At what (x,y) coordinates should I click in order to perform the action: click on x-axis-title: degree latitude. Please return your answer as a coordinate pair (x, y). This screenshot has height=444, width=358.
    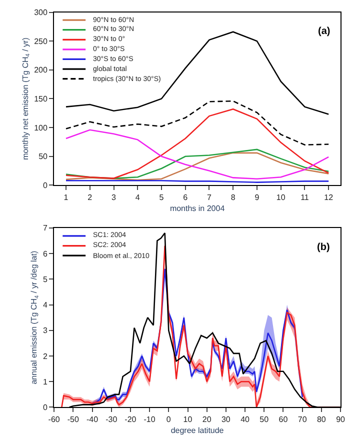
    Looking at the image, I should click on (197, 430).